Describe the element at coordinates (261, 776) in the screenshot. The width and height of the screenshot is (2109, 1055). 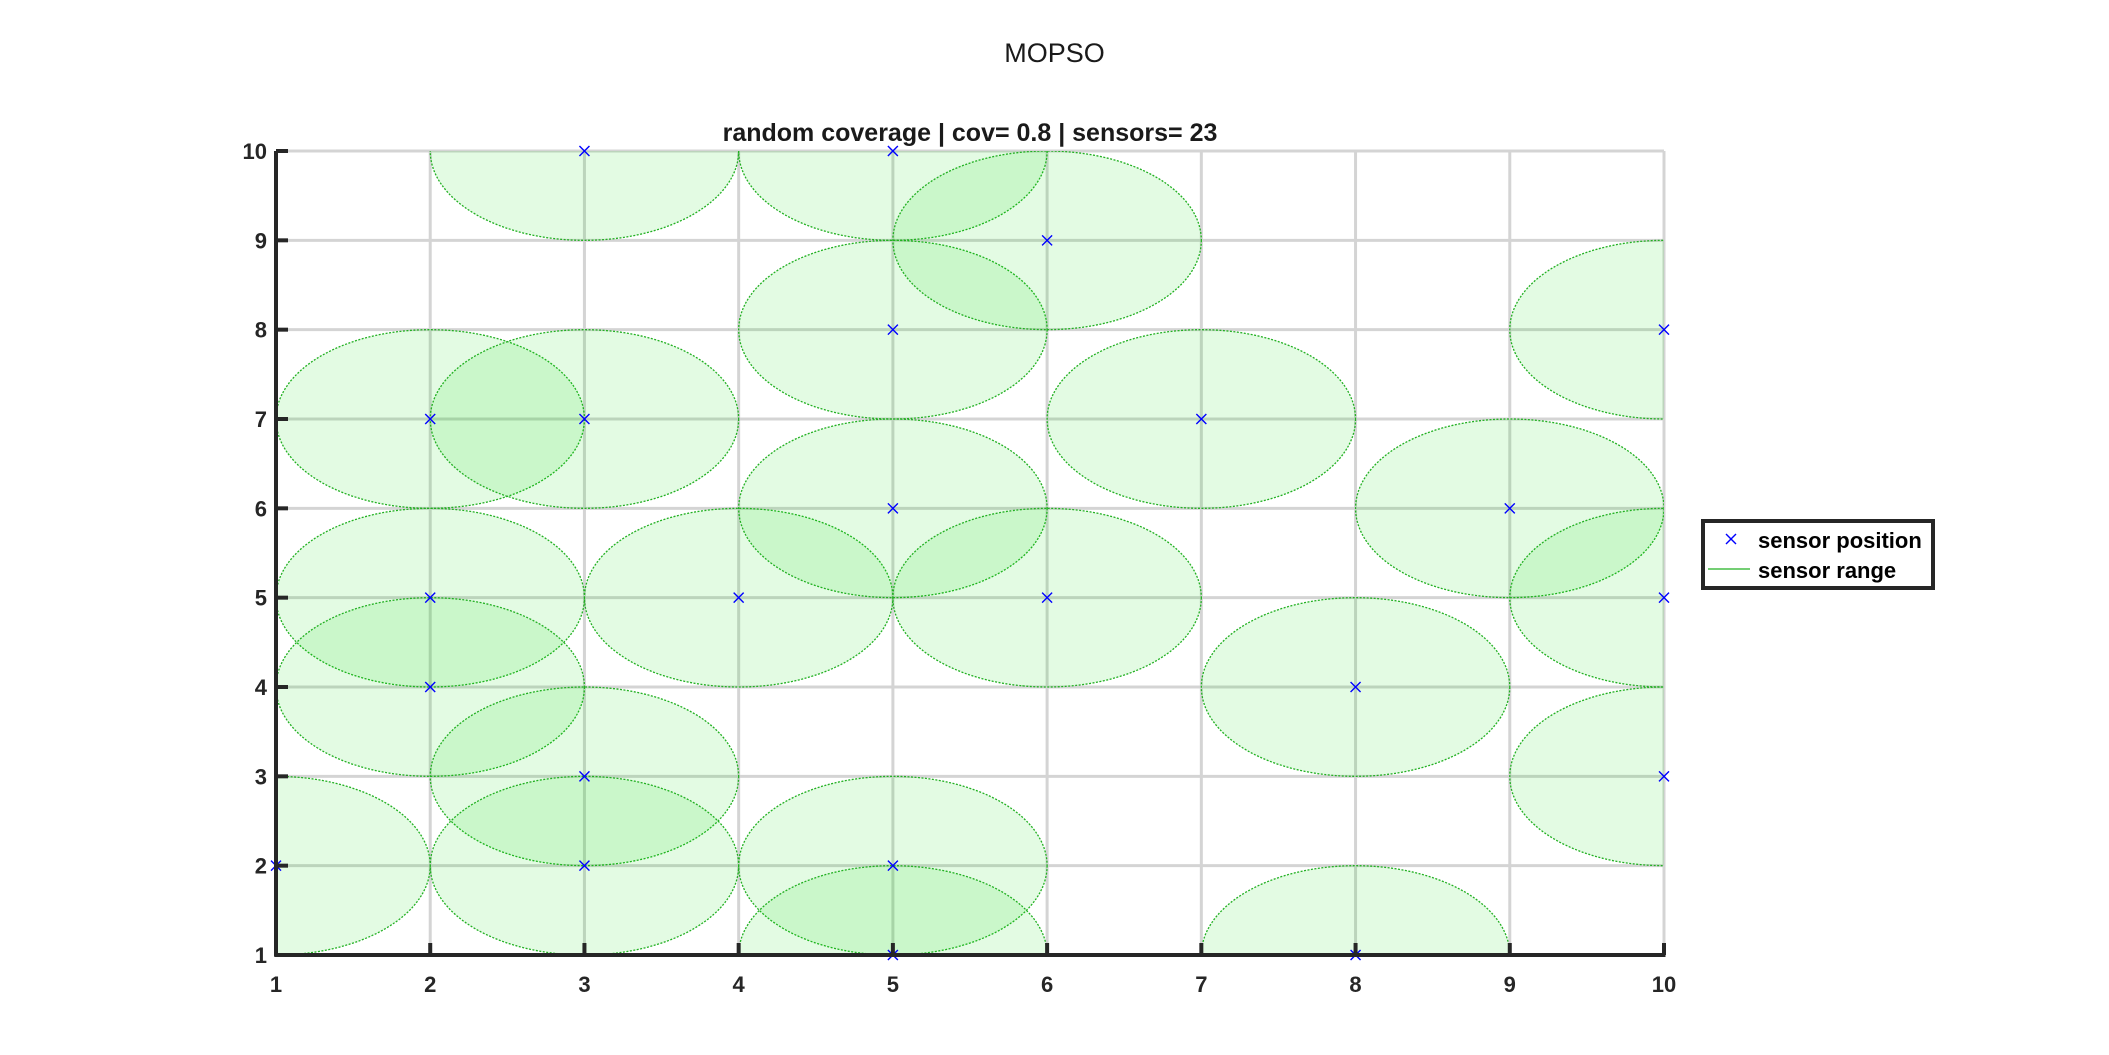
I see `y-tick-label: 3` at that location.